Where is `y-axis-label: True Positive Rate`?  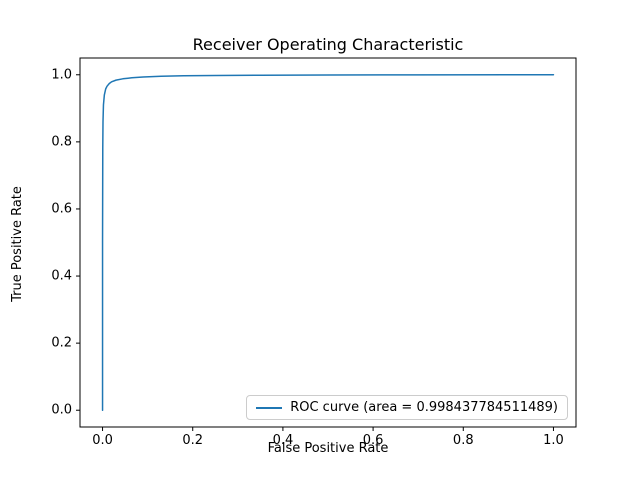
y-axis-label: True Positive Rate is located at coordinates (17, 244).